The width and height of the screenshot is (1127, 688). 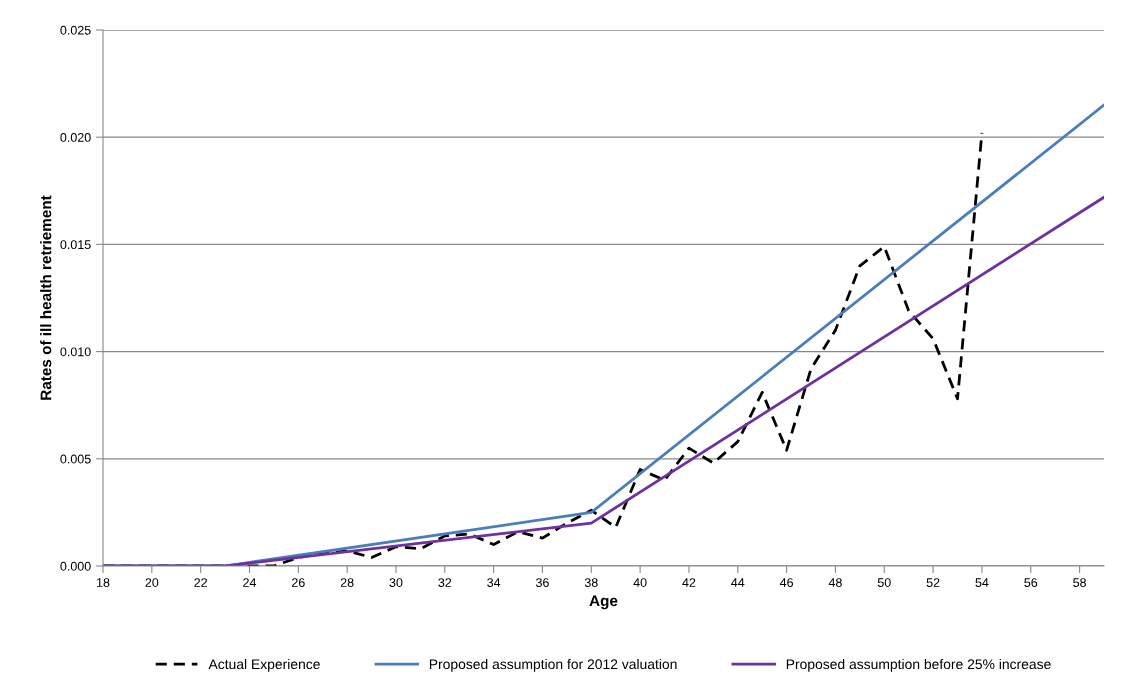 What do you see at coordinates (75, 30) in the screenshot?
I see `y-tick-label: 0.025` at bounding box center [75, 30].